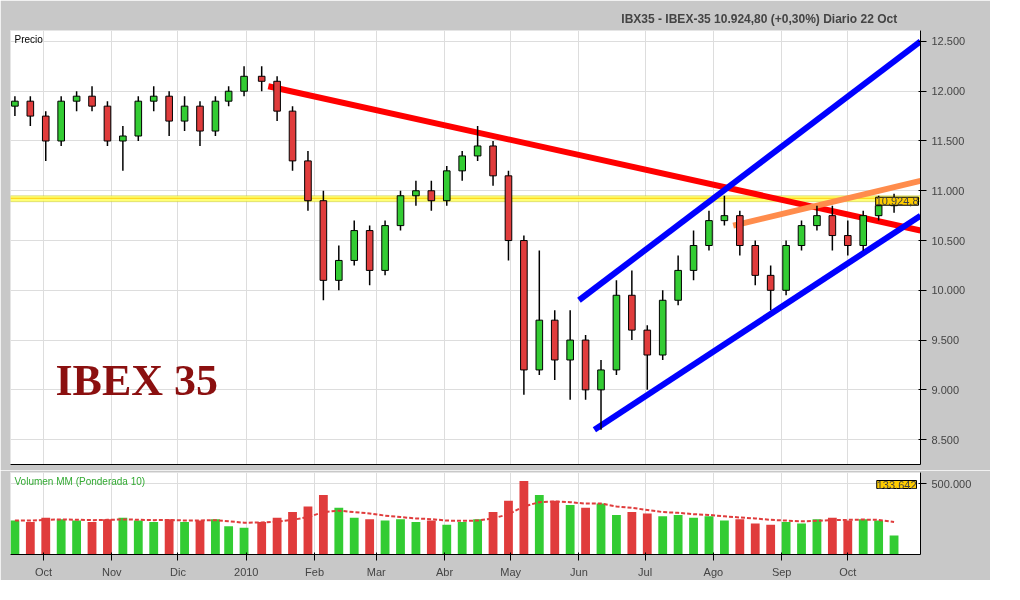 The width and height of the screenshot is (1020, 600). Describe the element at coordinates (759, 18) in the screenshot. I see `chart-title: IBX35 - IBEX-35 10.924,80 (+0,30%) Diario 22 Oct` at that location.